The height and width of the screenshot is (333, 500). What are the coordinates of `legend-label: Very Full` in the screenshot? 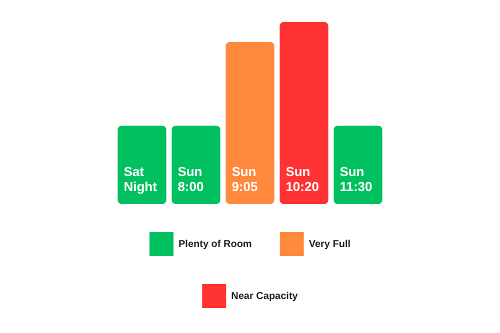 It's located at (329, 244).